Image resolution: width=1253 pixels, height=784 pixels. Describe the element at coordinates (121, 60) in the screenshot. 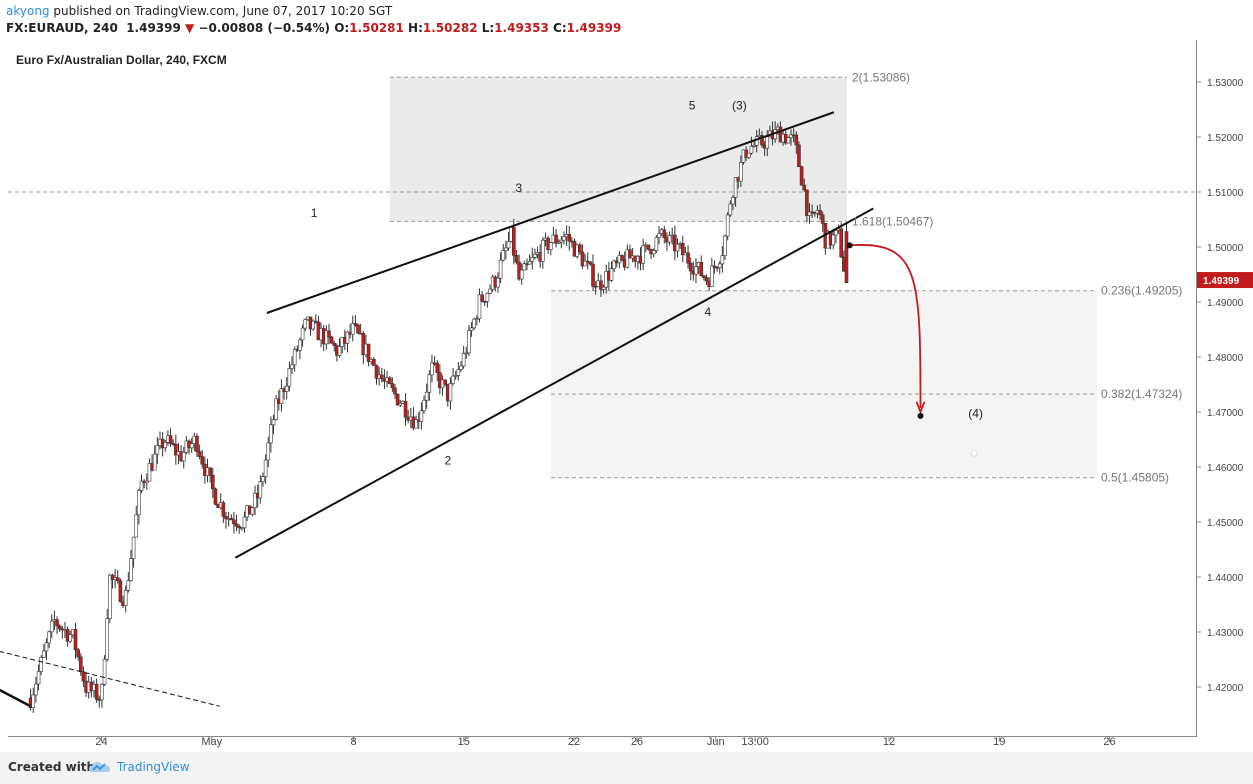

I see `chart-title: Euro Fx/Australian Dollar, 240, FXCM` at that location.